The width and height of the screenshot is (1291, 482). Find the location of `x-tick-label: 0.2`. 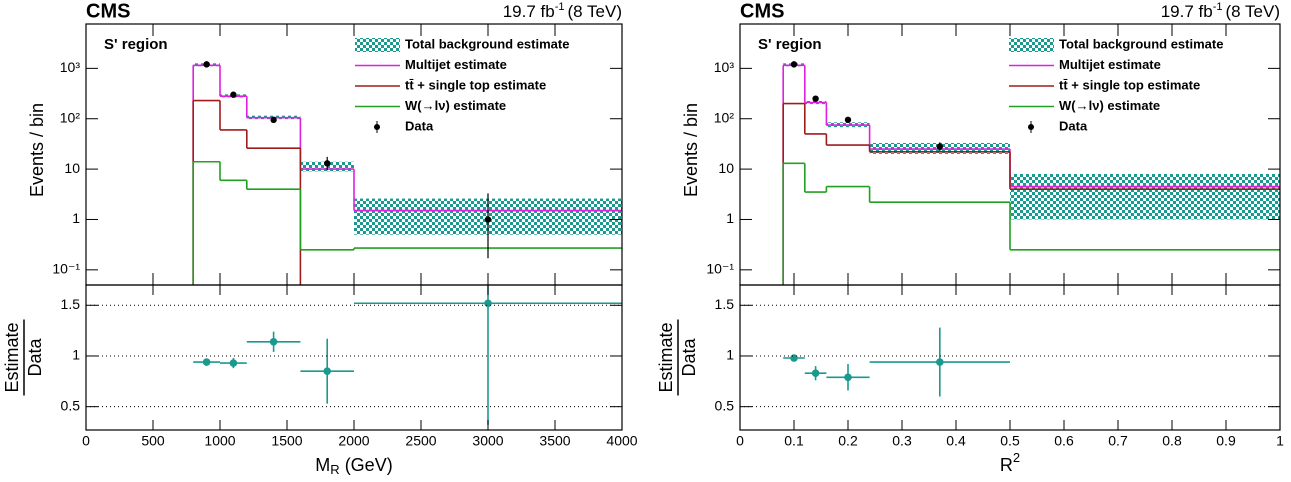

x-tick-label: 0.2 is located at coordinates (848, 441).